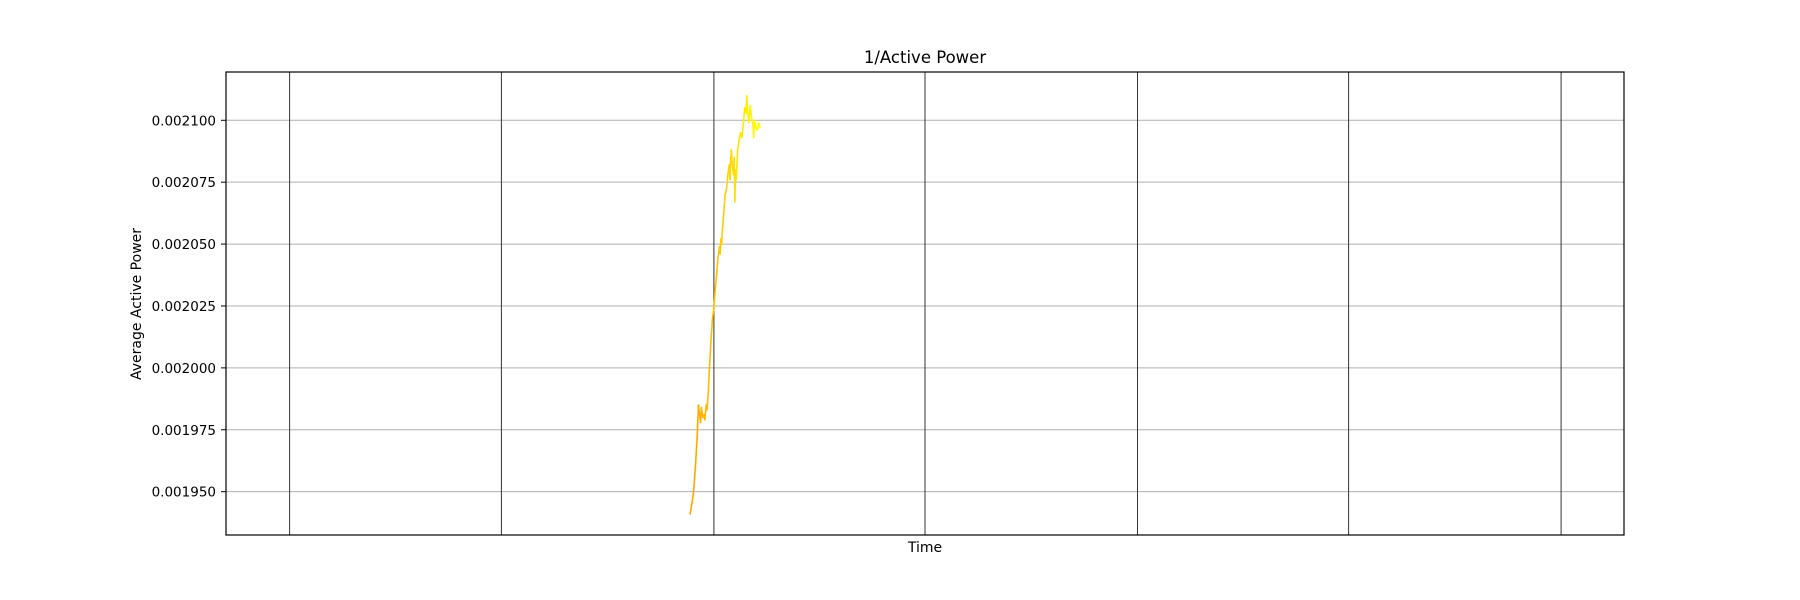  What do you see at coordinates (184, 245) in the screenshot?
I see `y-tick-label: 0.002050` at bounding box center [184, 245].